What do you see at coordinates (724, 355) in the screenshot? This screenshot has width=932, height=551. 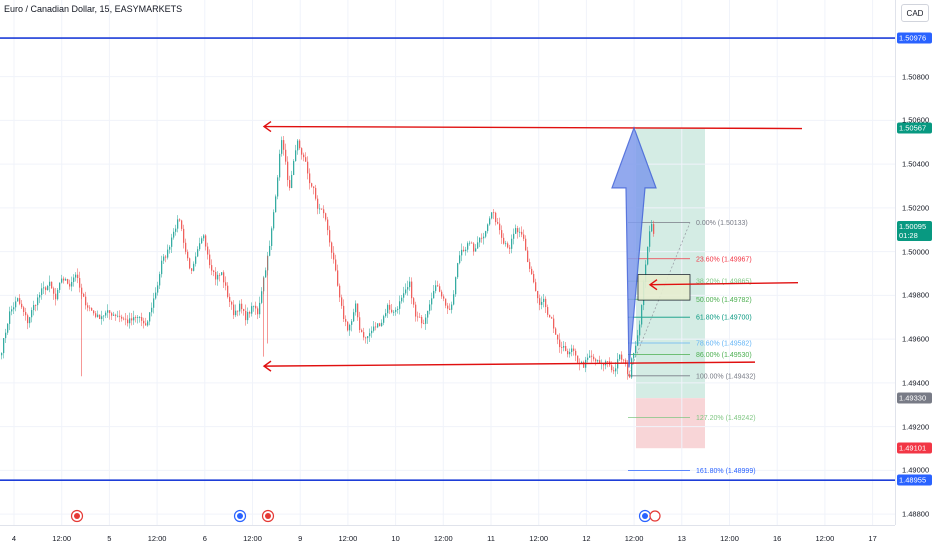 I see `fib-level-label: 86.00% (1.49530)` at bounding box center [724, 355].